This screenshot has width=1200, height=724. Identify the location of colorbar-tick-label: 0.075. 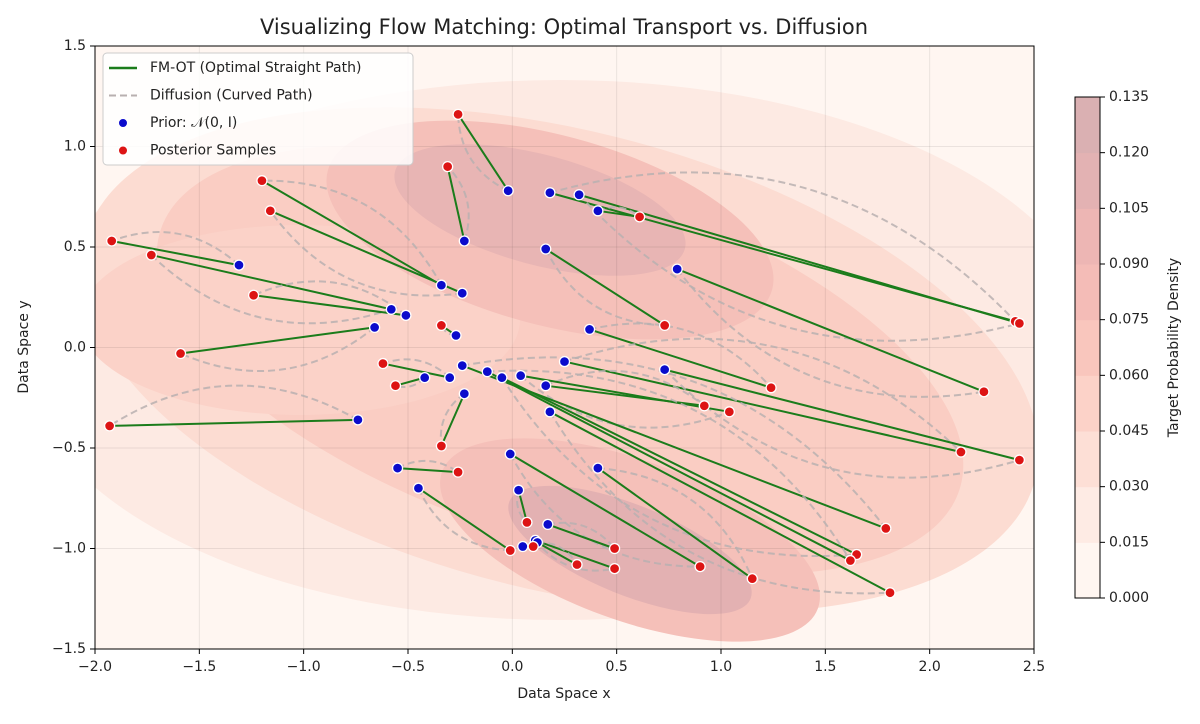
(1129, 320).